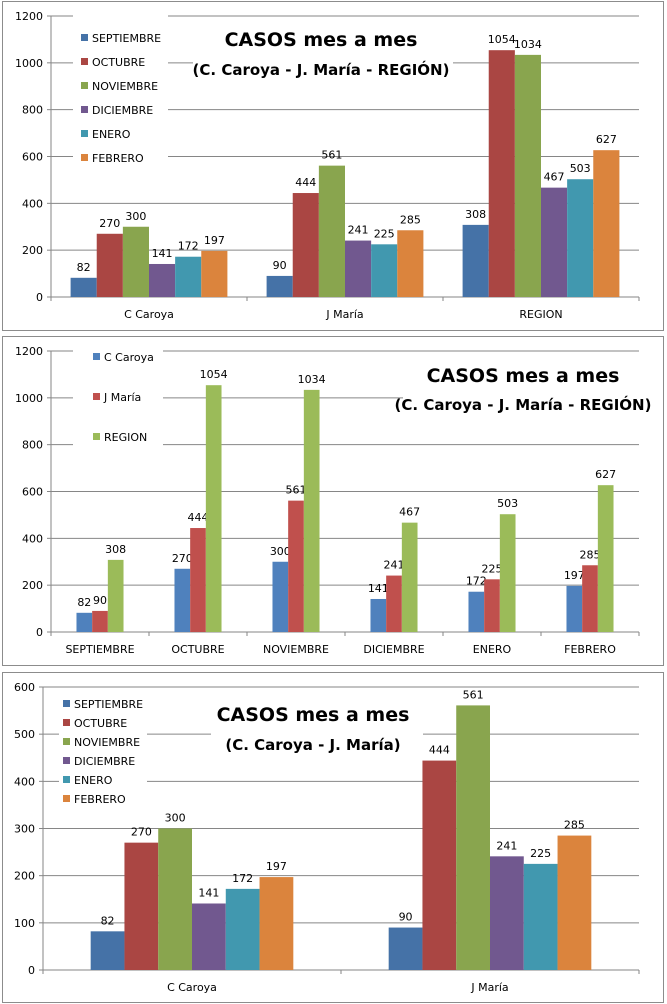  I want to click on x-category-label: OCTUBRE, so click(197, 649).